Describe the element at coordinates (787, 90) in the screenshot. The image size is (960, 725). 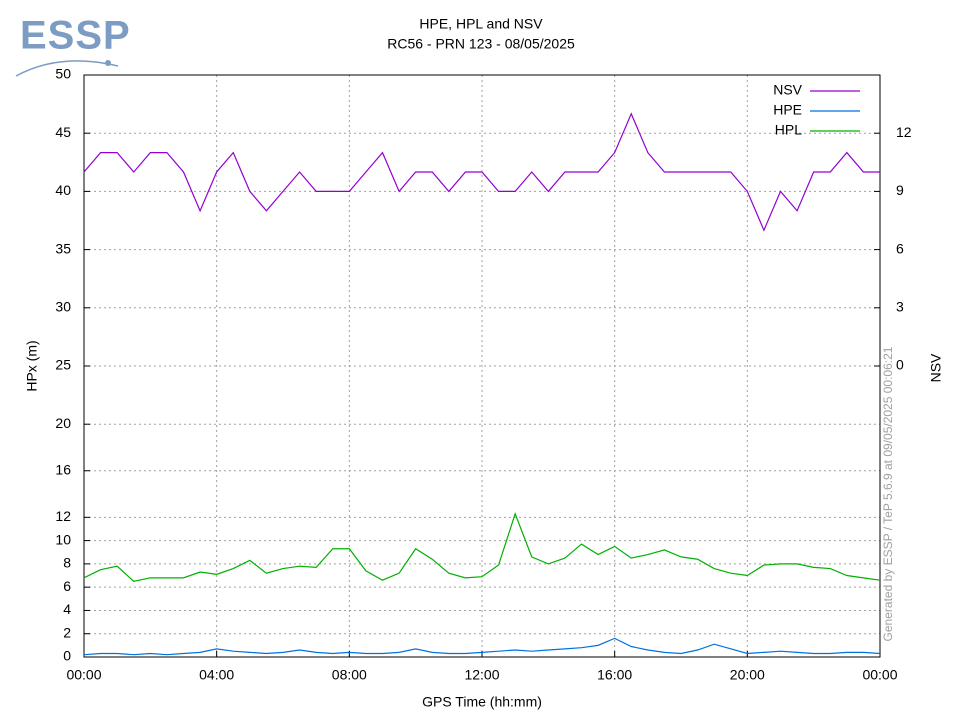
I see `legend-label: NSV` at that location.